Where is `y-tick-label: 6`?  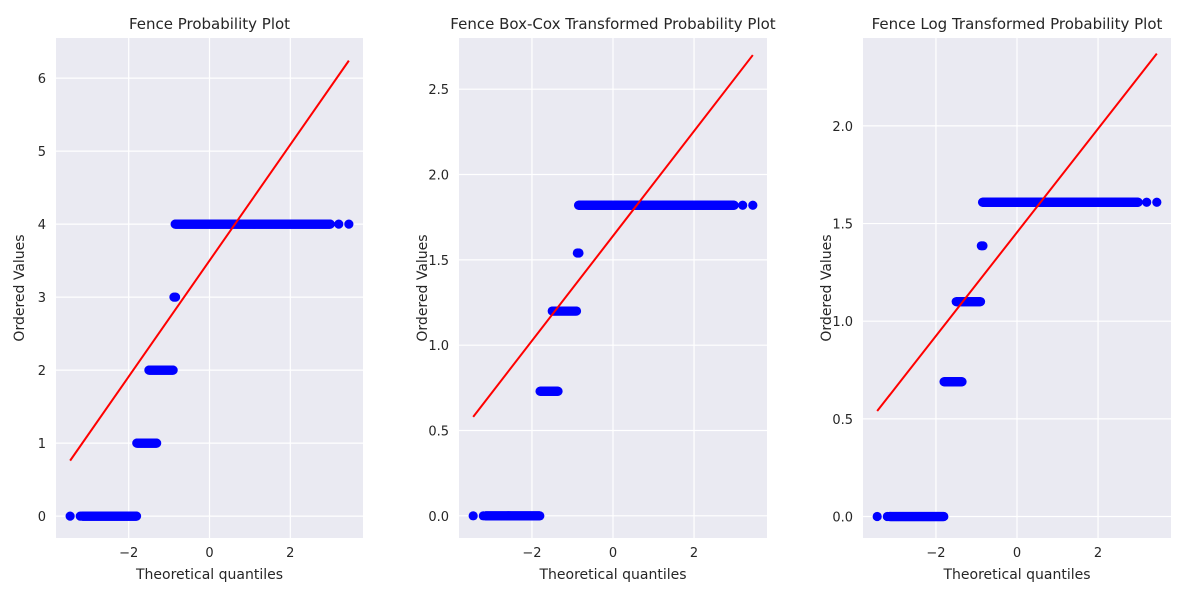 y-tick-label: 6 is located at coordinates (42, 79).